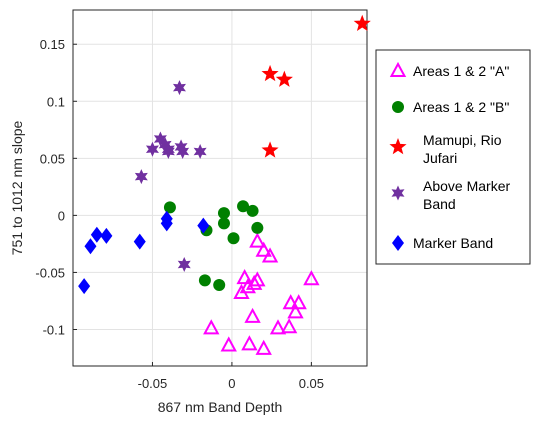  Describe the element at coordinates (461, 71) in the screenshot. I see `legend-label: Areas 1 & 2 "A"` at that location.